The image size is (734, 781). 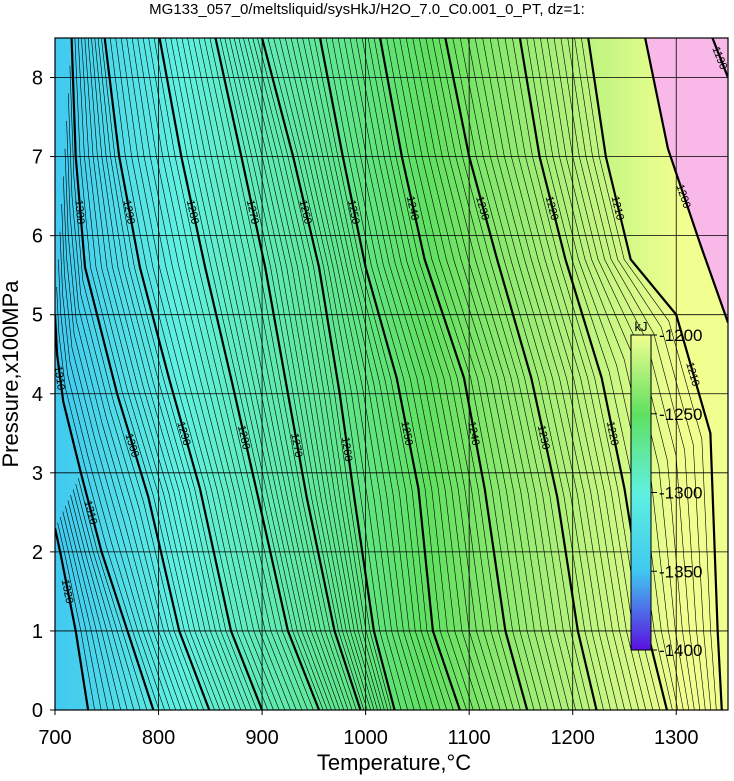 I want to click on contour-label: 1300, so click(x=79, y=211).